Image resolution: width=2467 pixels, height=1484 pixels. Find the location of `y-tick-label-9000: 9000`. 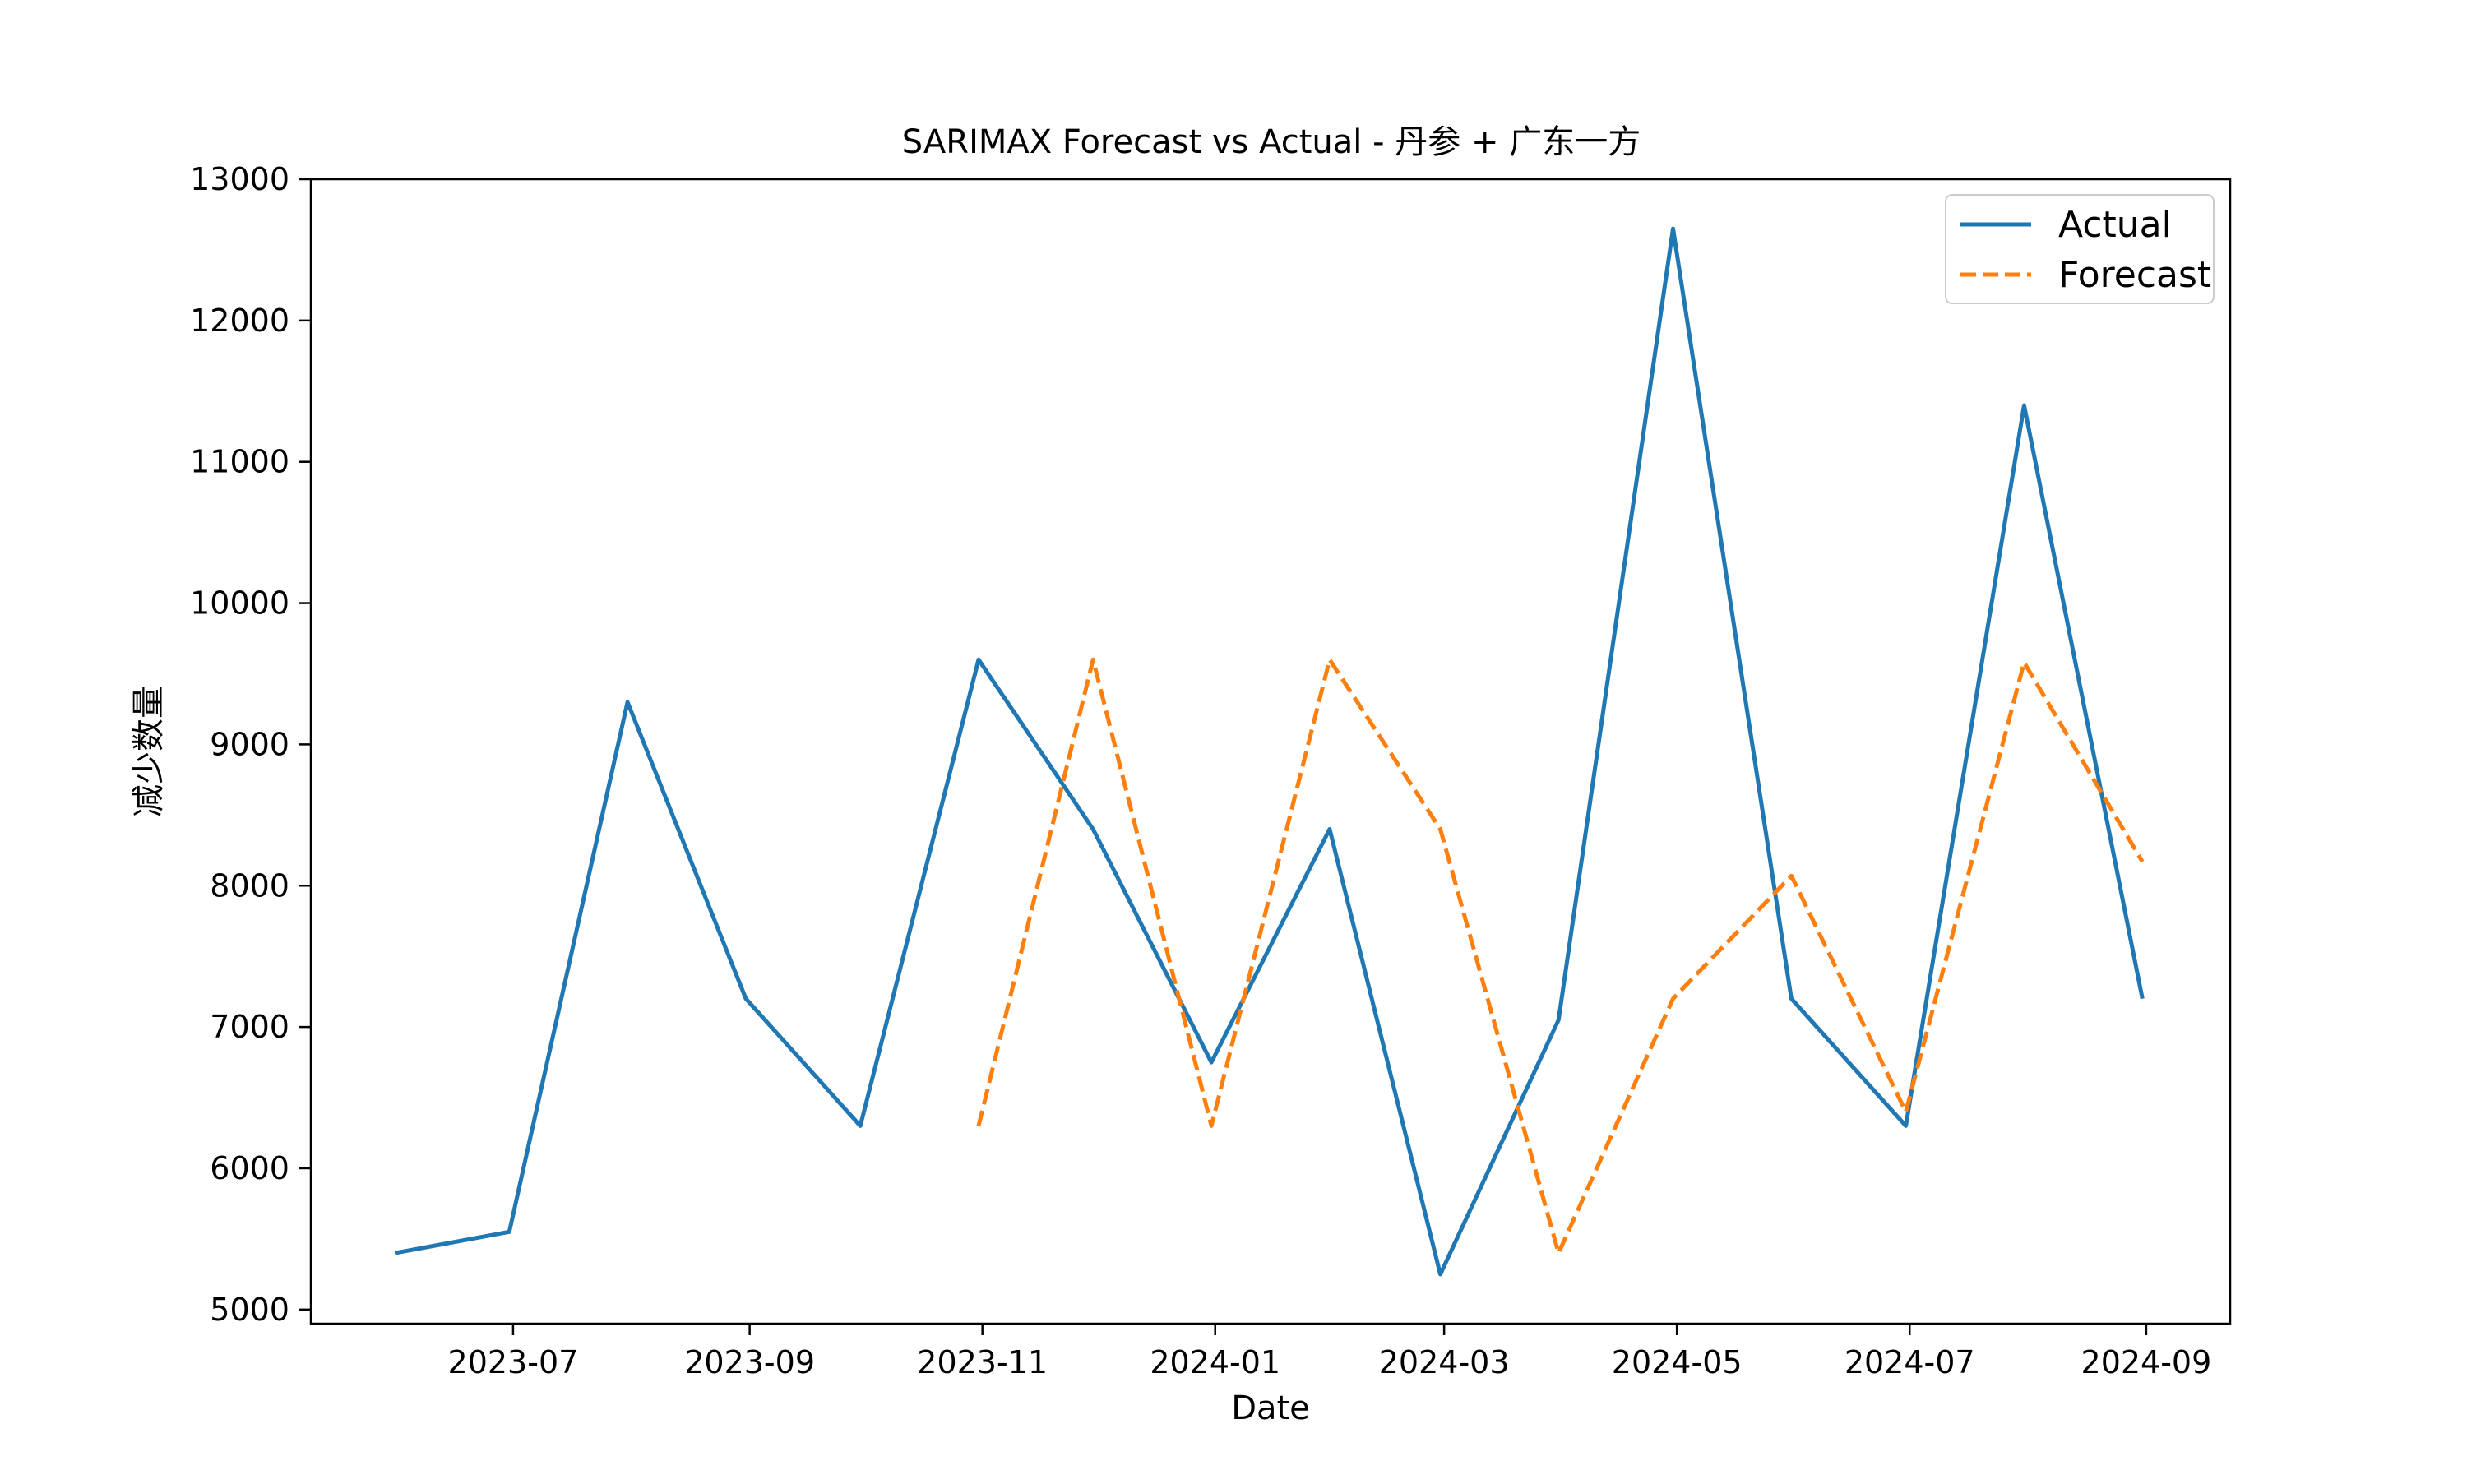

y-tick-label-9000: 9000 is located at coordinates (250, 744).